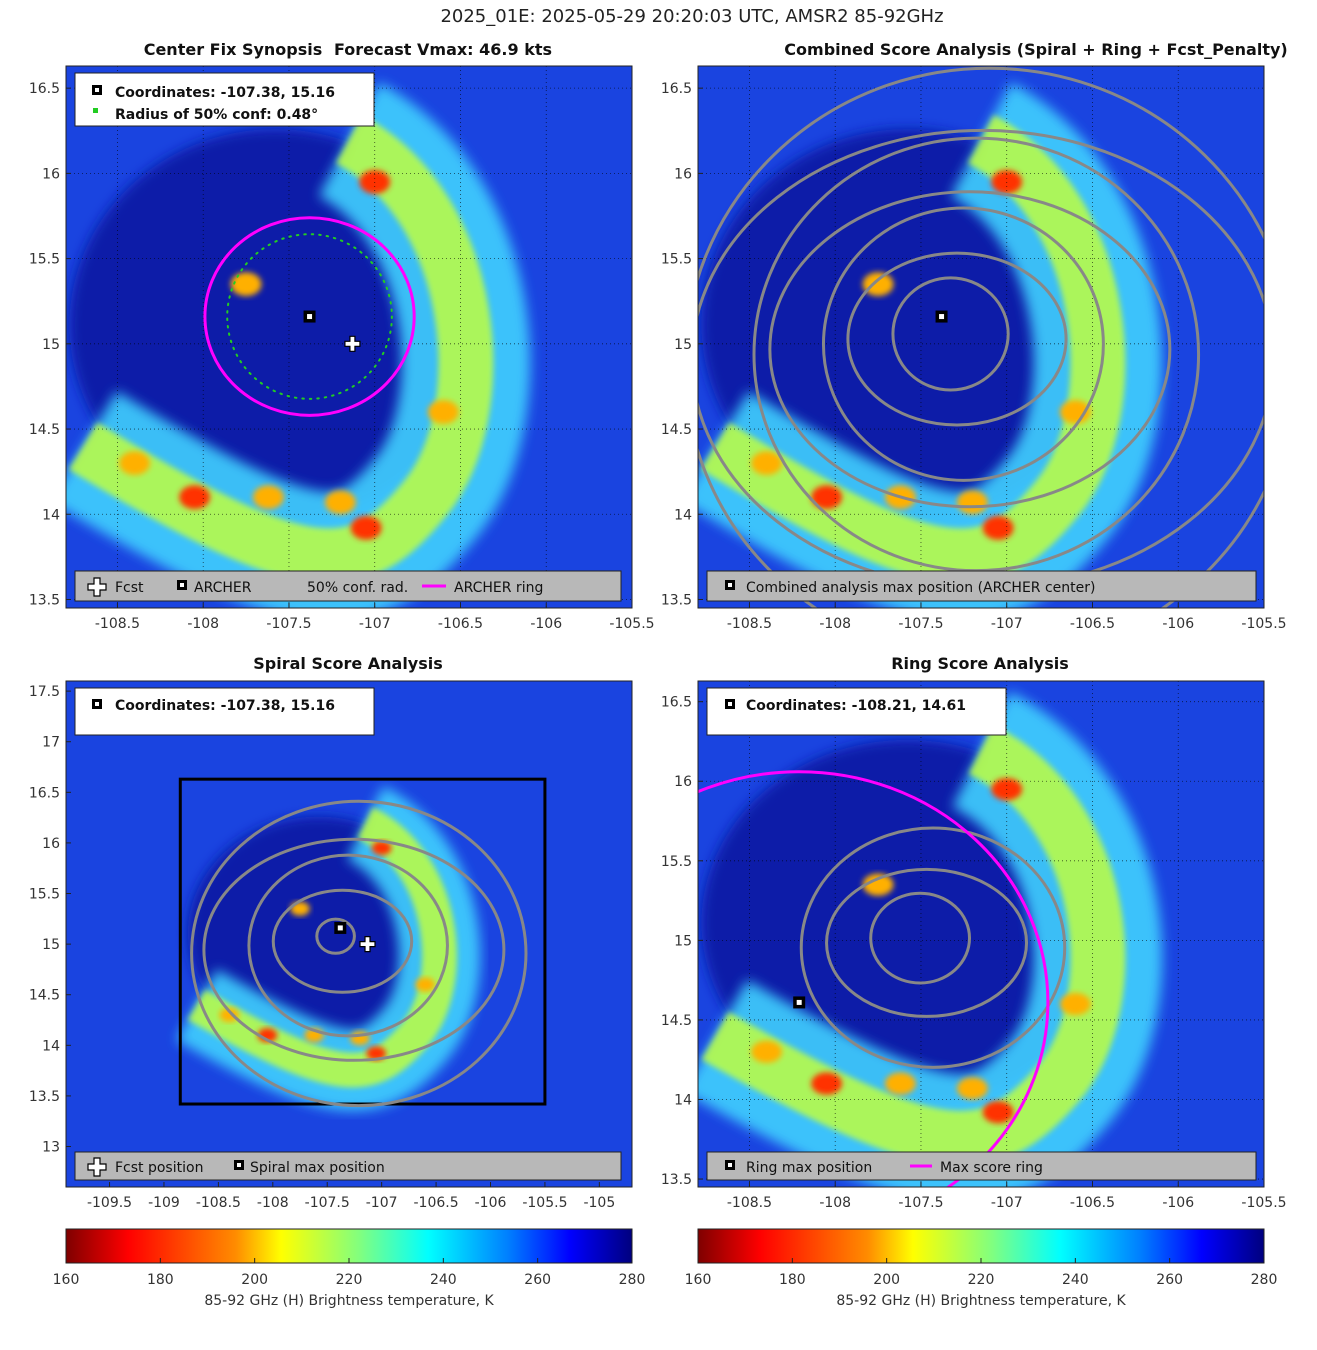 The image size is (1317, 1350). What do you see at coordinates (367, 944) in the screenshot?
I see `forecast-position-marker` at bounding box center [367, 944].